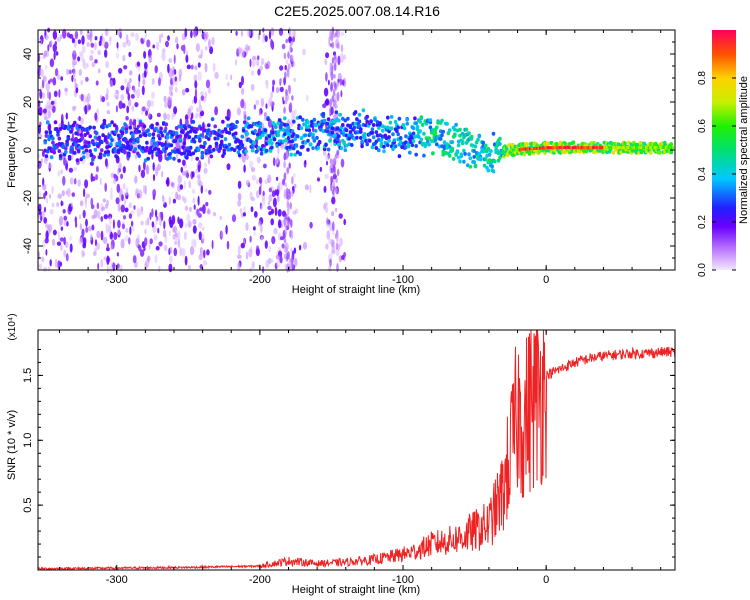  I want to click on spectrogram-x-tick-label: -300, so click(117, 280).